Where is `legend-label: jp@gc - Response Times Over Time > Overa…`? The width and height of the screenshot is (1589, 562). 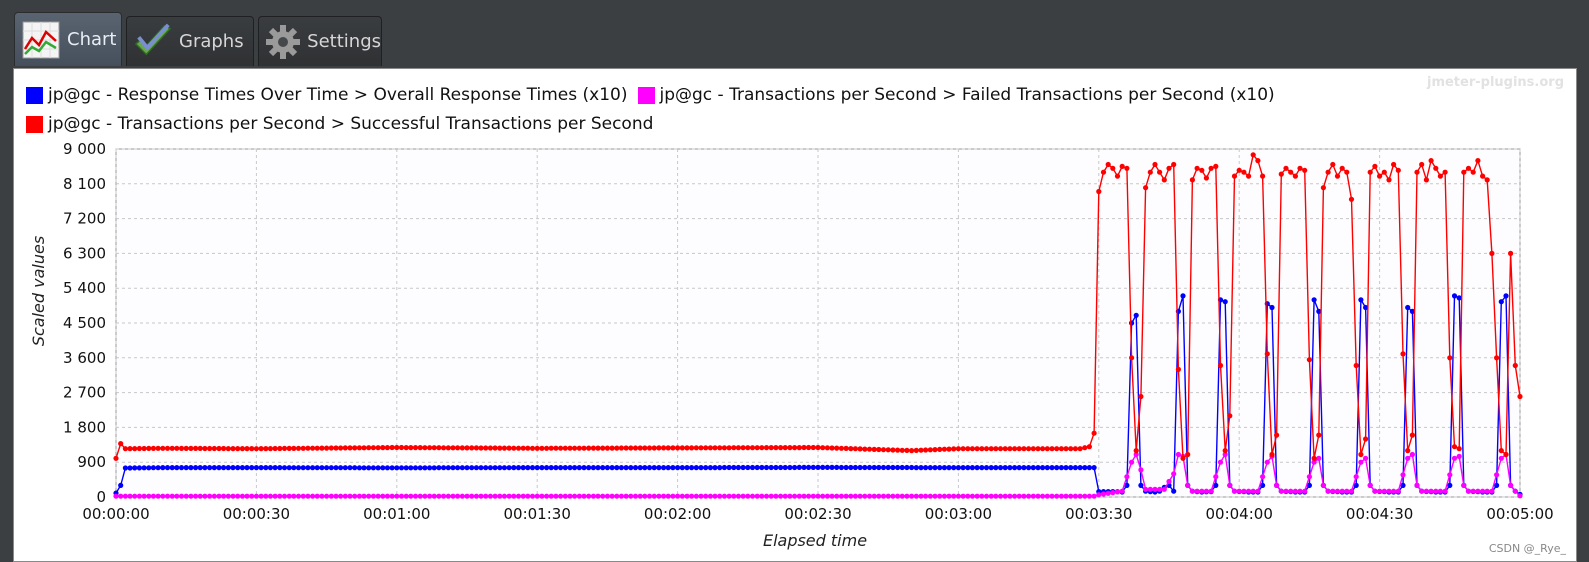
legend-label: jp@gc - Response Times Over Time > Overa… is located at coordinates (338, 95).